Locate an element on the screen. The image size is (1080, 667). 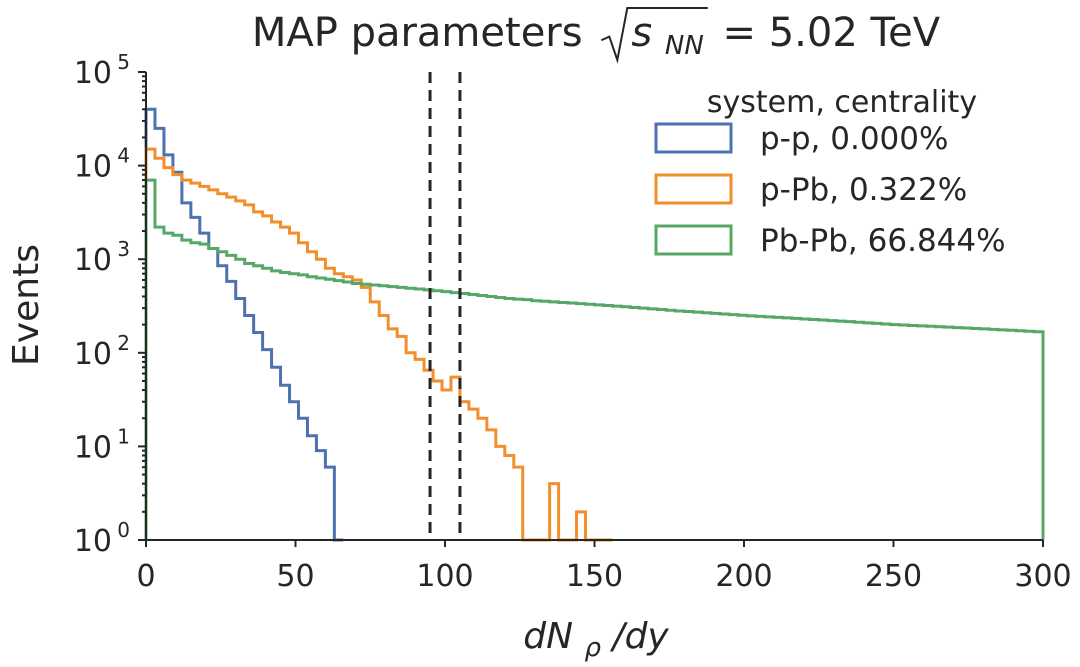
x-axis-label-main: dN is located at coordinates (548, 636).